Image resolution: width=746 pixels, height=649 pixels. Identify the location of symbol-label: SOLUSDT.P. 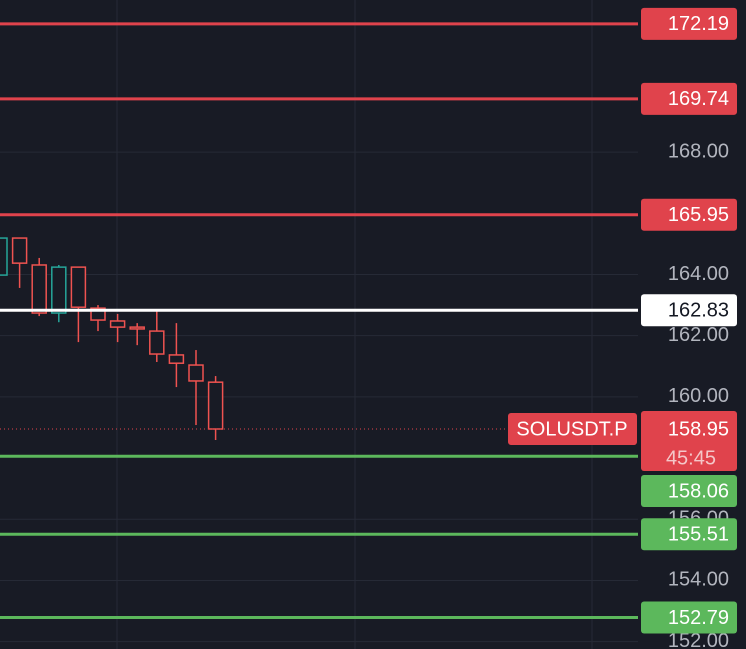
(571, 429).